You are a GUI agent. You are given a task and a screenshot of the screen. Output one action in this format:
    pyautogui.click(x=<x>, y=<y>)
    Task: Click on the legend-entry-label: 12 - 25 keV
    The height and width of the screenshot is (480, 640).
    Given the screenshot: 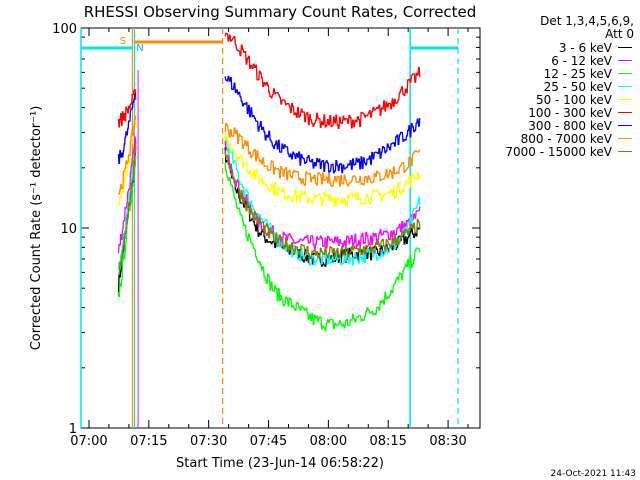 What is the action you would take?
    pyautogui.click(x=577, y=73)
    